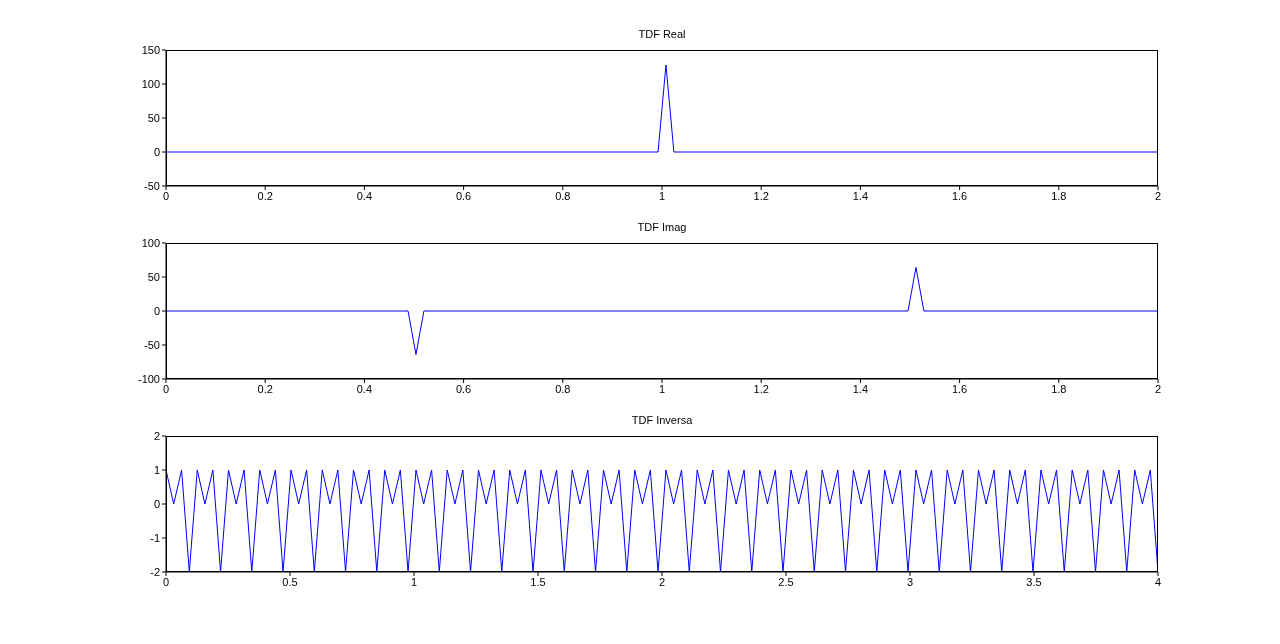 This screenshot has width=1280, height=644. Describe the element at coordinates (150, 49) in the screenshot. I see `y-tick-label: 150` at that location.